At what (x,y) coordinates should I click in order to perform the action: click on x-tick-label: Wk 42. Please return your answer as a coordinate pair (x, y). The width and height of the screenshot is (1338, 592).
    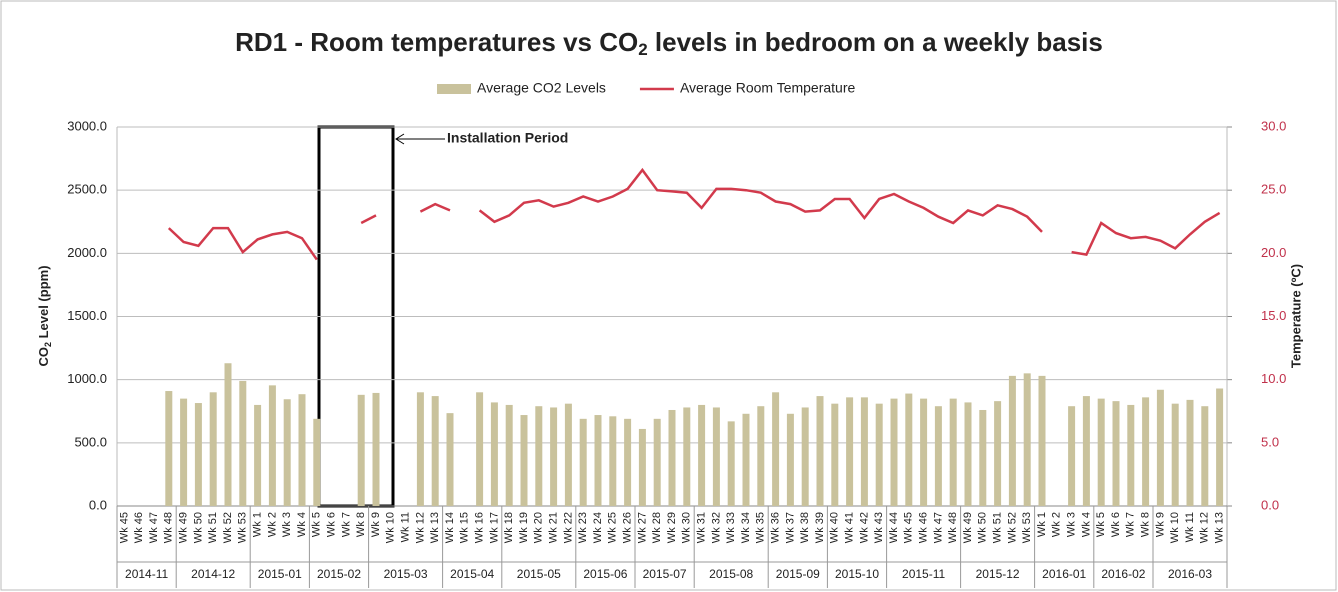
    Looking at the image, I should click on (864, 527).